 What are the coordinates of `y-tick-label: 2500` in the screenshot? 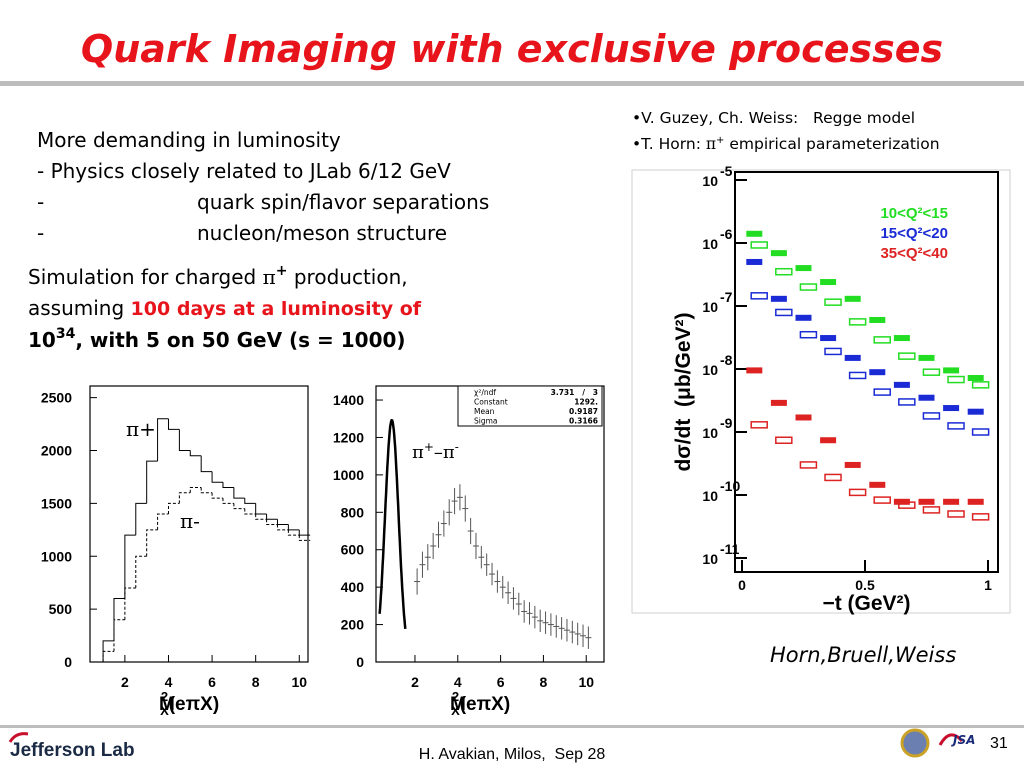 It's located at (56, 398).